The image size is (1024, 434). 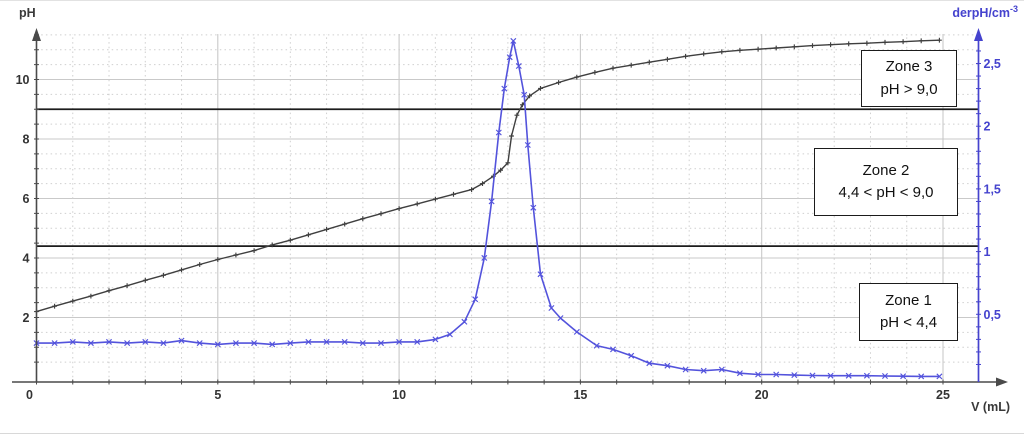 I want to click on right-axis-title: derpH/cm-3, so click(x=985, y=12).